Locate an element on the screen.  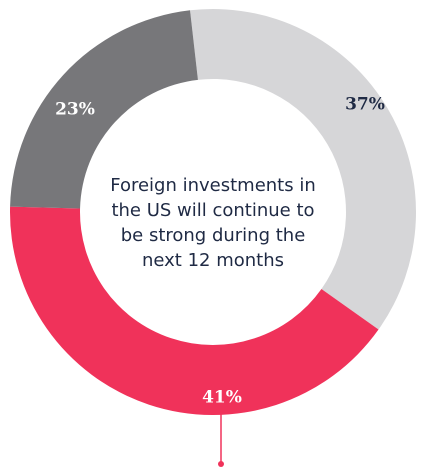
center-text: be strong during the is located at coordinates (213, 235).